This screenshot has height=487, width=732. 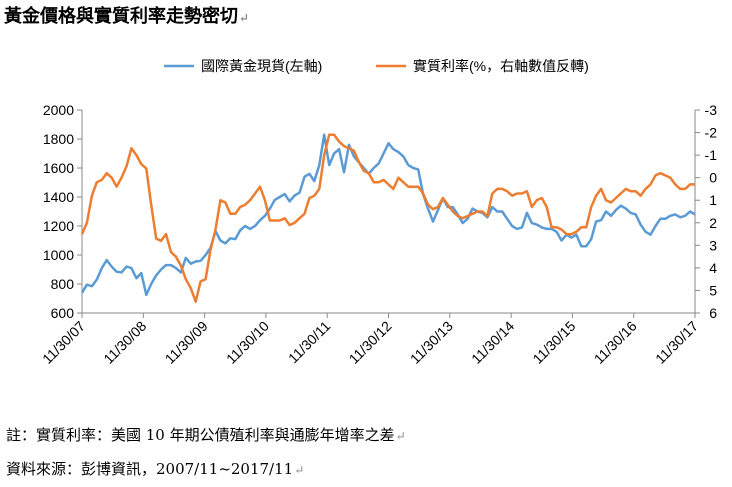 I want to click on right-axis-tick-label: 5, so click(x=713, y=290).